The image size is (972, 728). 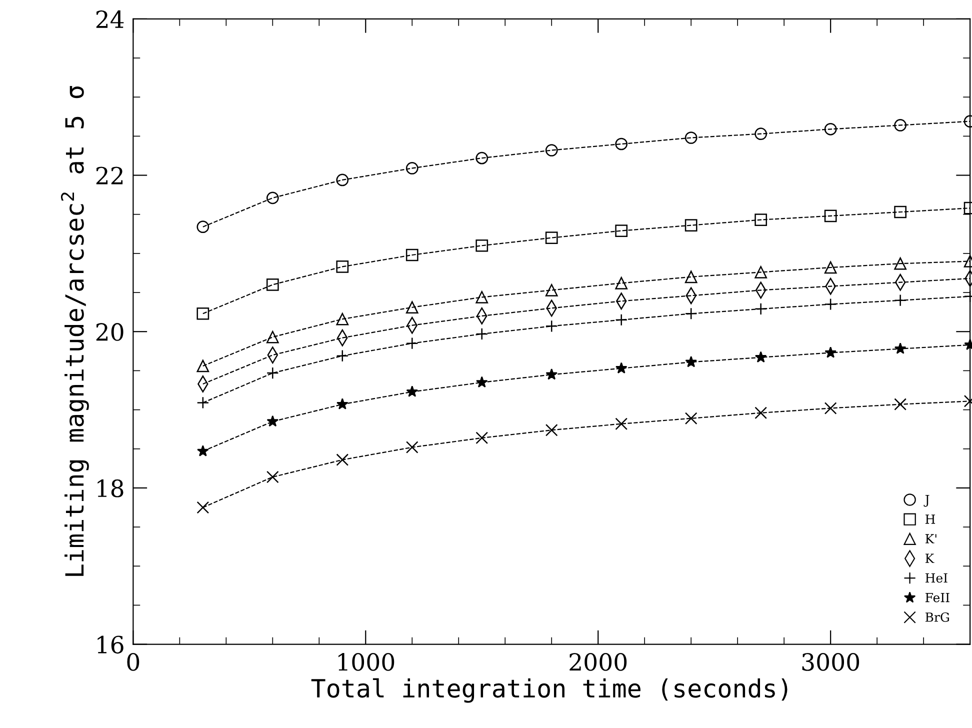 I want to click on x-axis-title: Total integration time (seconds), so click(x=549, y=690).